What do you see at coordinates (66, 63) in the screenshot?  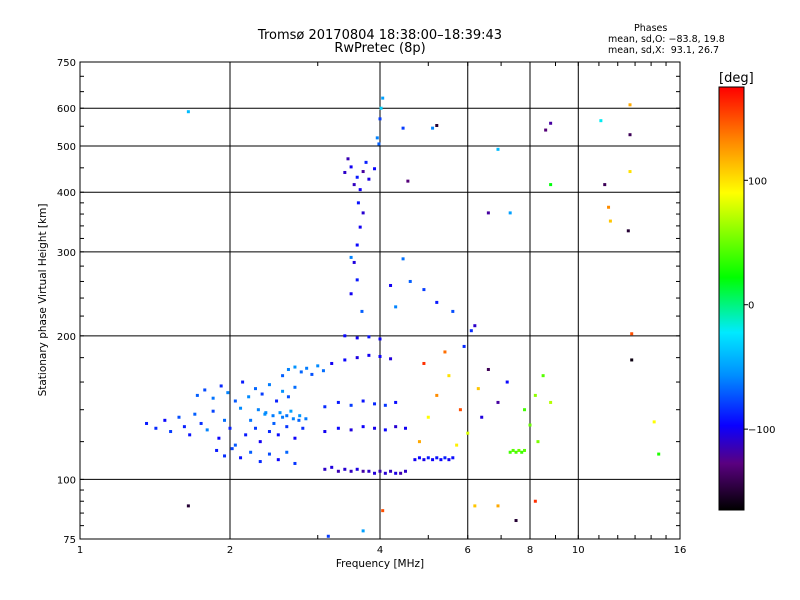 I see `y-tick-label: 750` at bounding box center [66, 63].